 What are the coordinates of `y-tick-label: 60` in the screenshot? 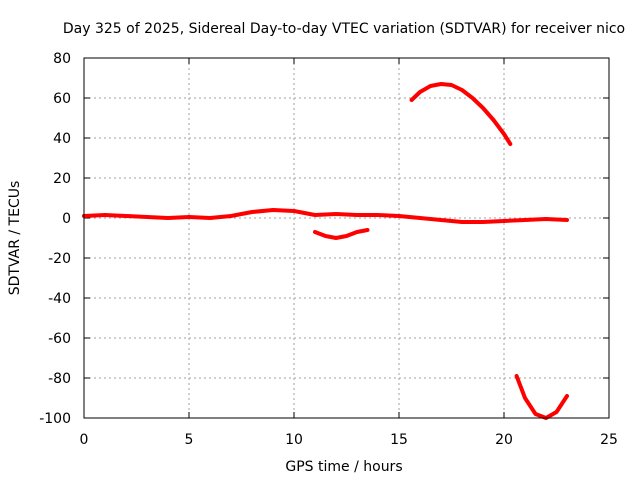 It's located at (62, 99).